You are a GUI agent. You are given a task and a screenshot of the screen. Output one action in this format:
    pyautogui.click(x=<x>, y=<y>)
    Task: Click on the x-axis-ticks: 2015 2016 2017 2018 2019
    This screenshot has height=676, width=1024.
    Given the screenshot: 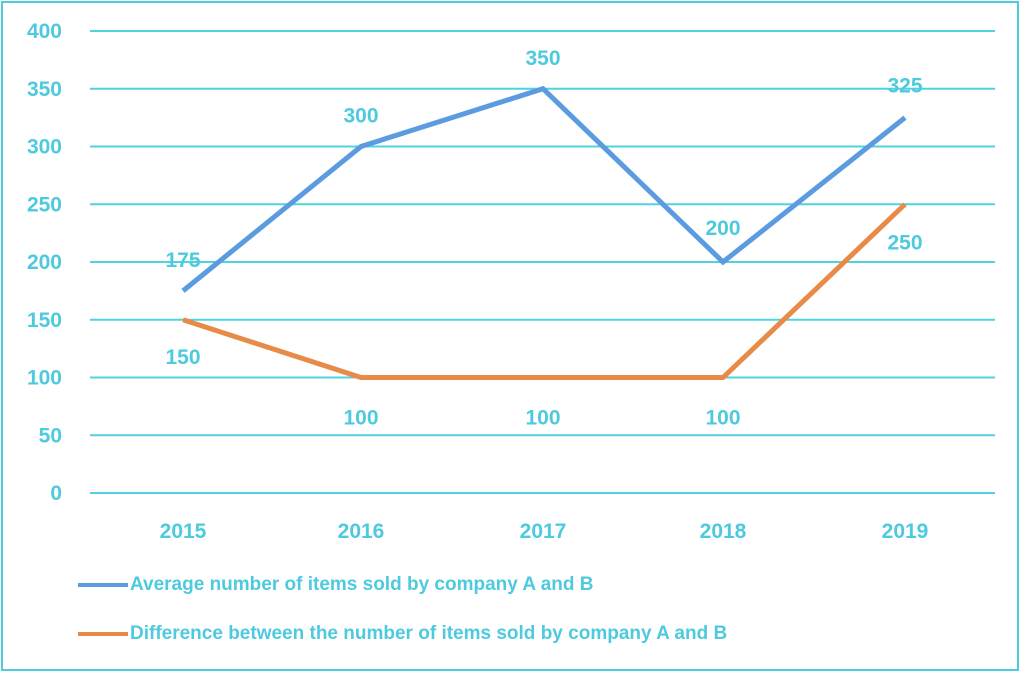 What is the action you would take?
    pyautogui.click(x=544, y=531)
    